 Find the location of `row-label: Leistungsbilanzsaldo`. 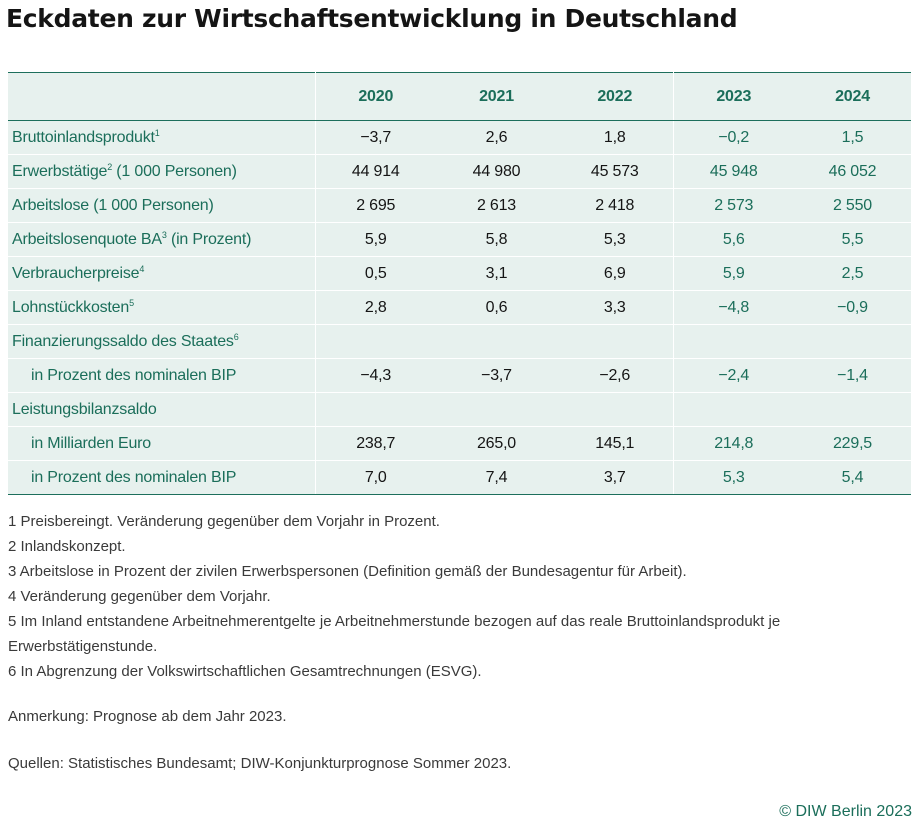

row-label: Leistungsbilanzsaldo is located at coordinates (161, 409).